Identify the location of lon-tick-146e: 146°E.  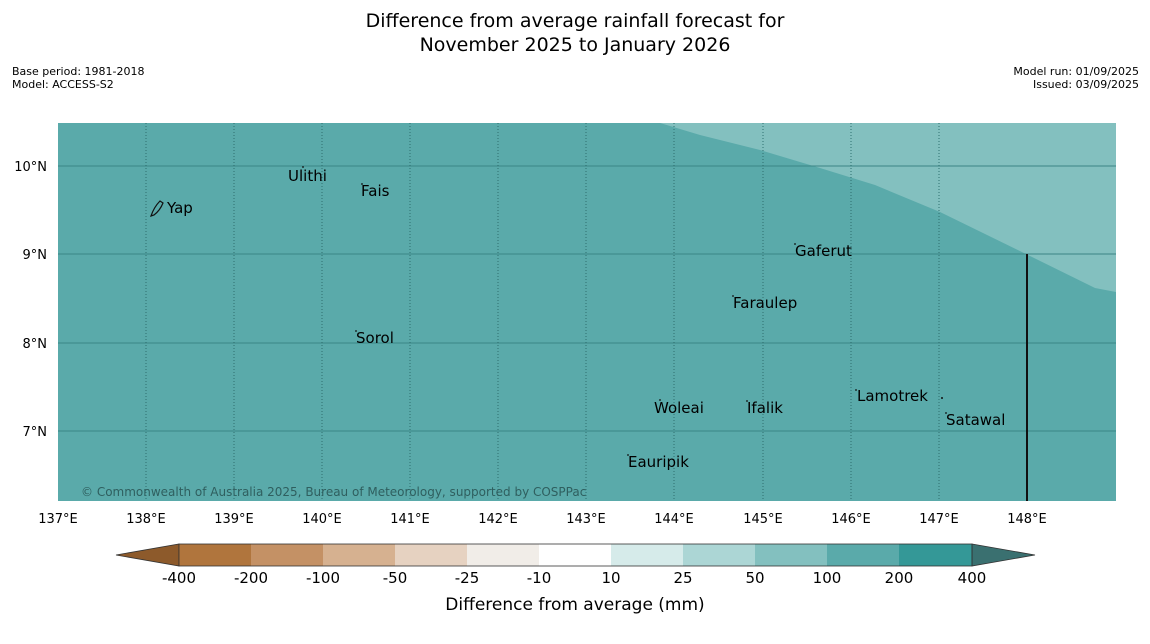
(851, 519).